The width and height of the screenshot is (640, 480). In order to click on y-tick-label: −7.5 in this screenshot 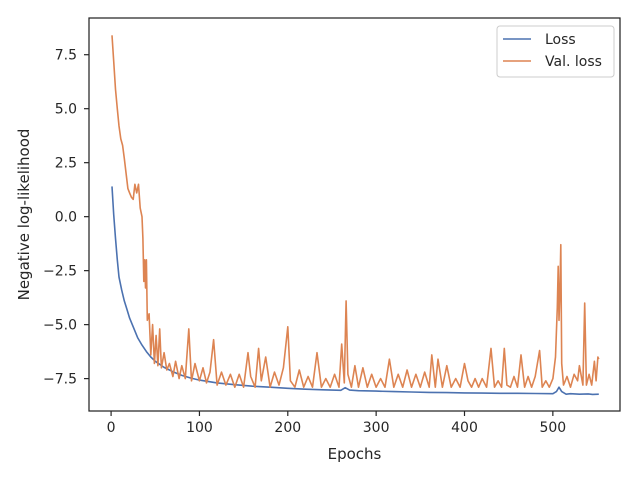, I will do `click(60, 380)`.